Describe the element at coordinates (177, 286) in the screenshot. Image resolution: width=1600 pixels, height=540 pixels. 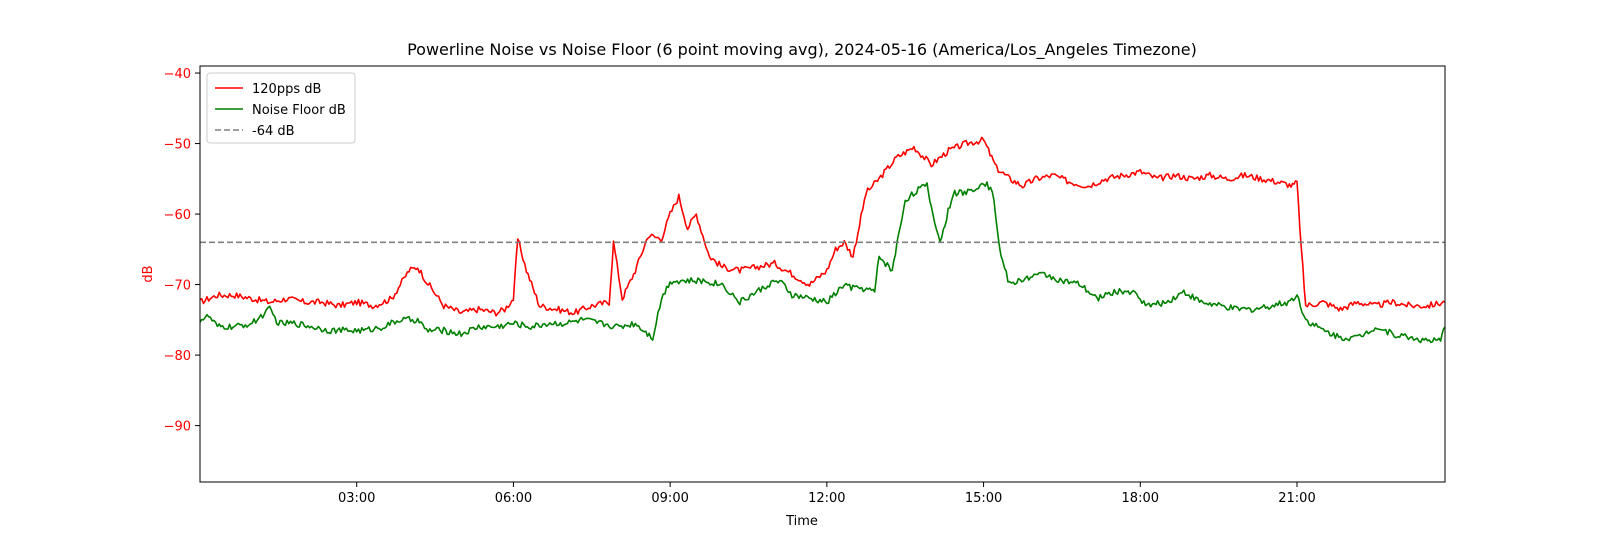
I see `y-tick-label: −70` at that location.